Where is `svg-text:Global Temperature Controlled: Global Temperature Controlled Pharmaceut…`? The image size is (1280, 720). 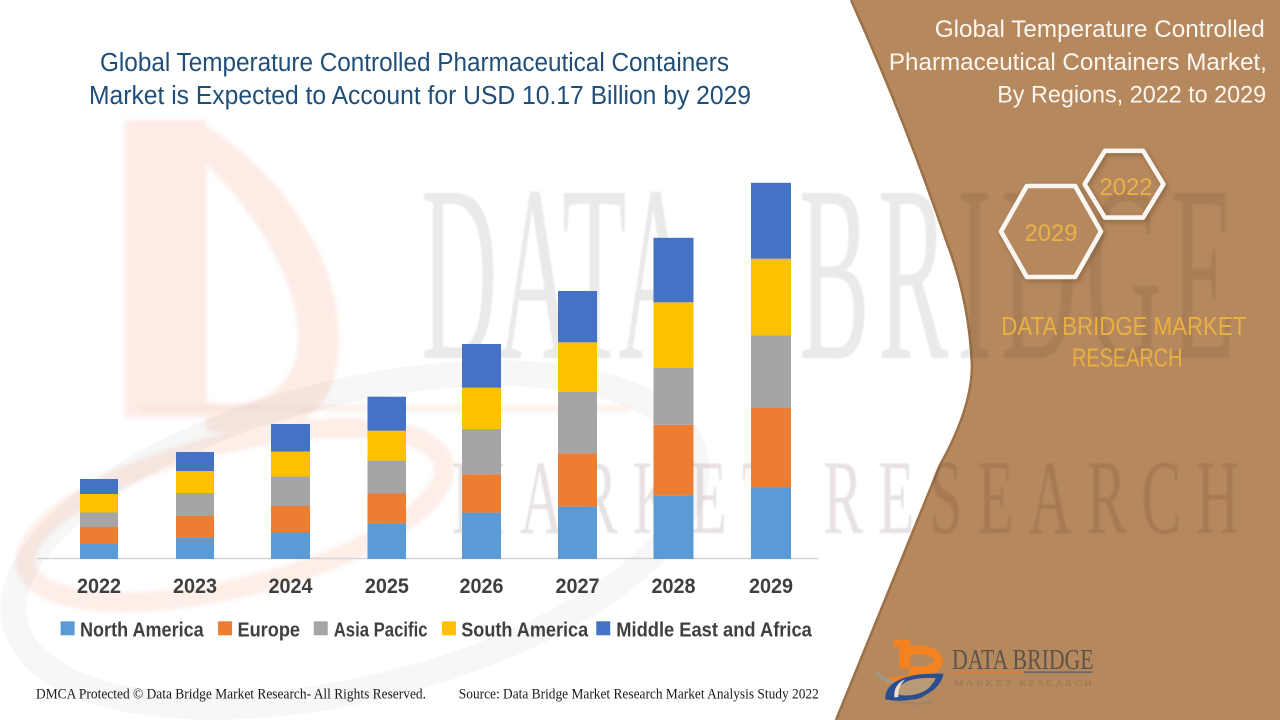 svg-text:Global Temperature Controlled: Global Temperature Controlled Pharmaceut… is located at coordinates (414, 63).